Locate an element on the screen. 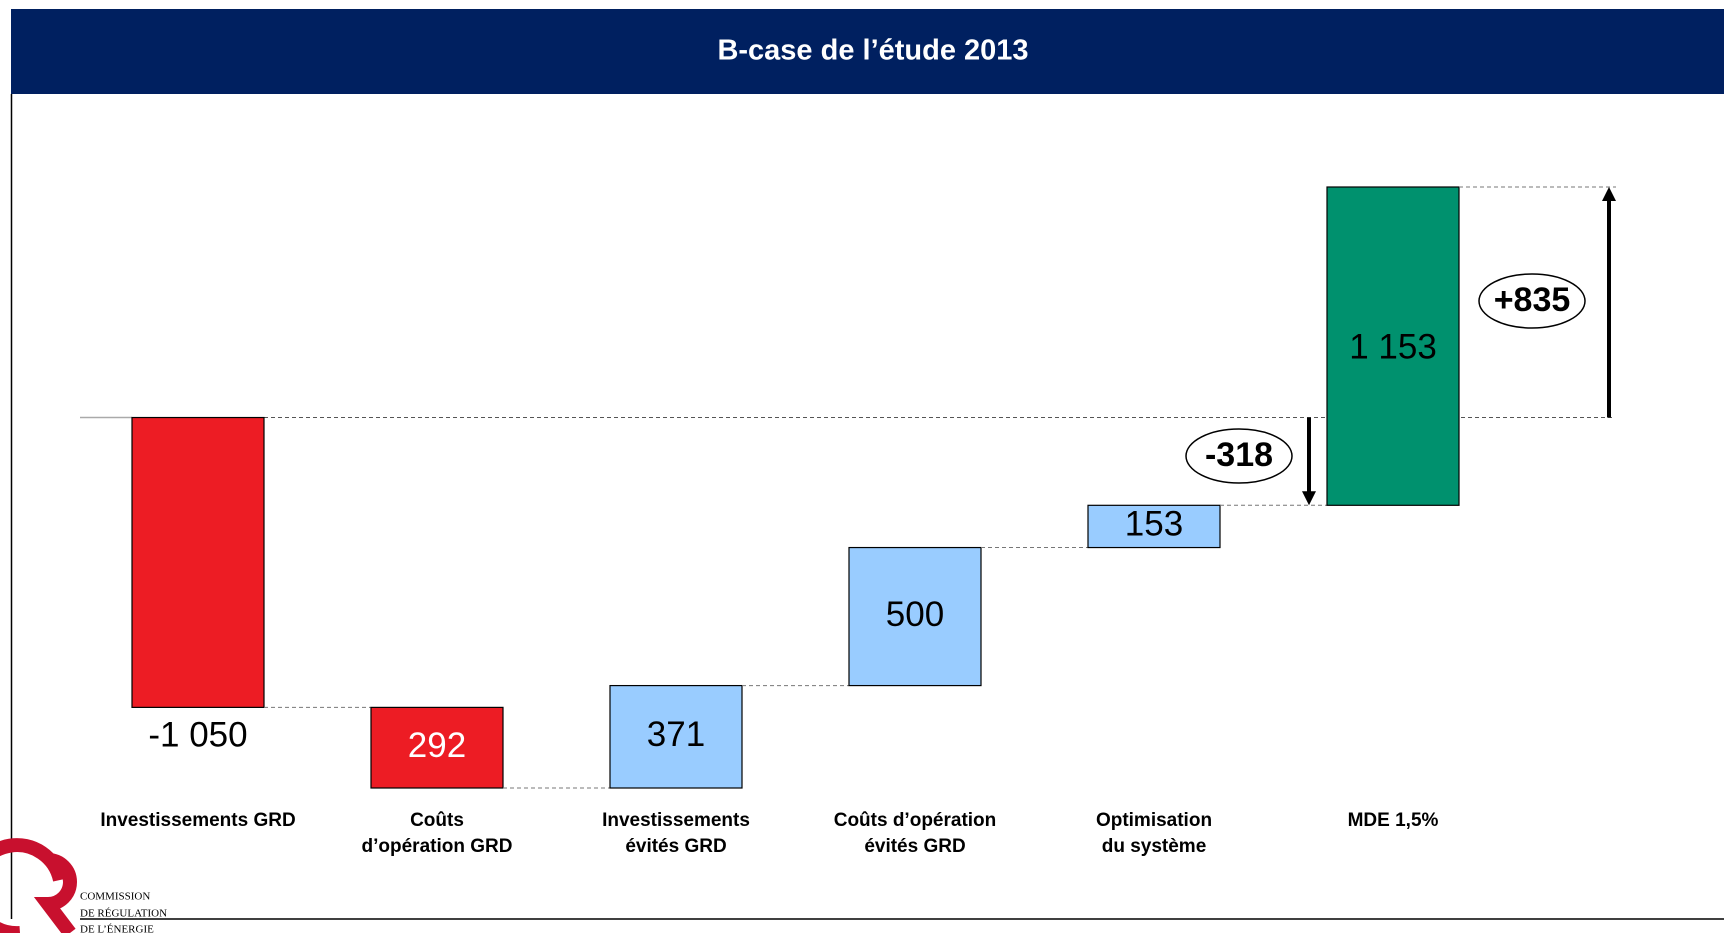 The image size is (1724, 933). category-label: Investissements GRD is located at coordinates (198, 820).